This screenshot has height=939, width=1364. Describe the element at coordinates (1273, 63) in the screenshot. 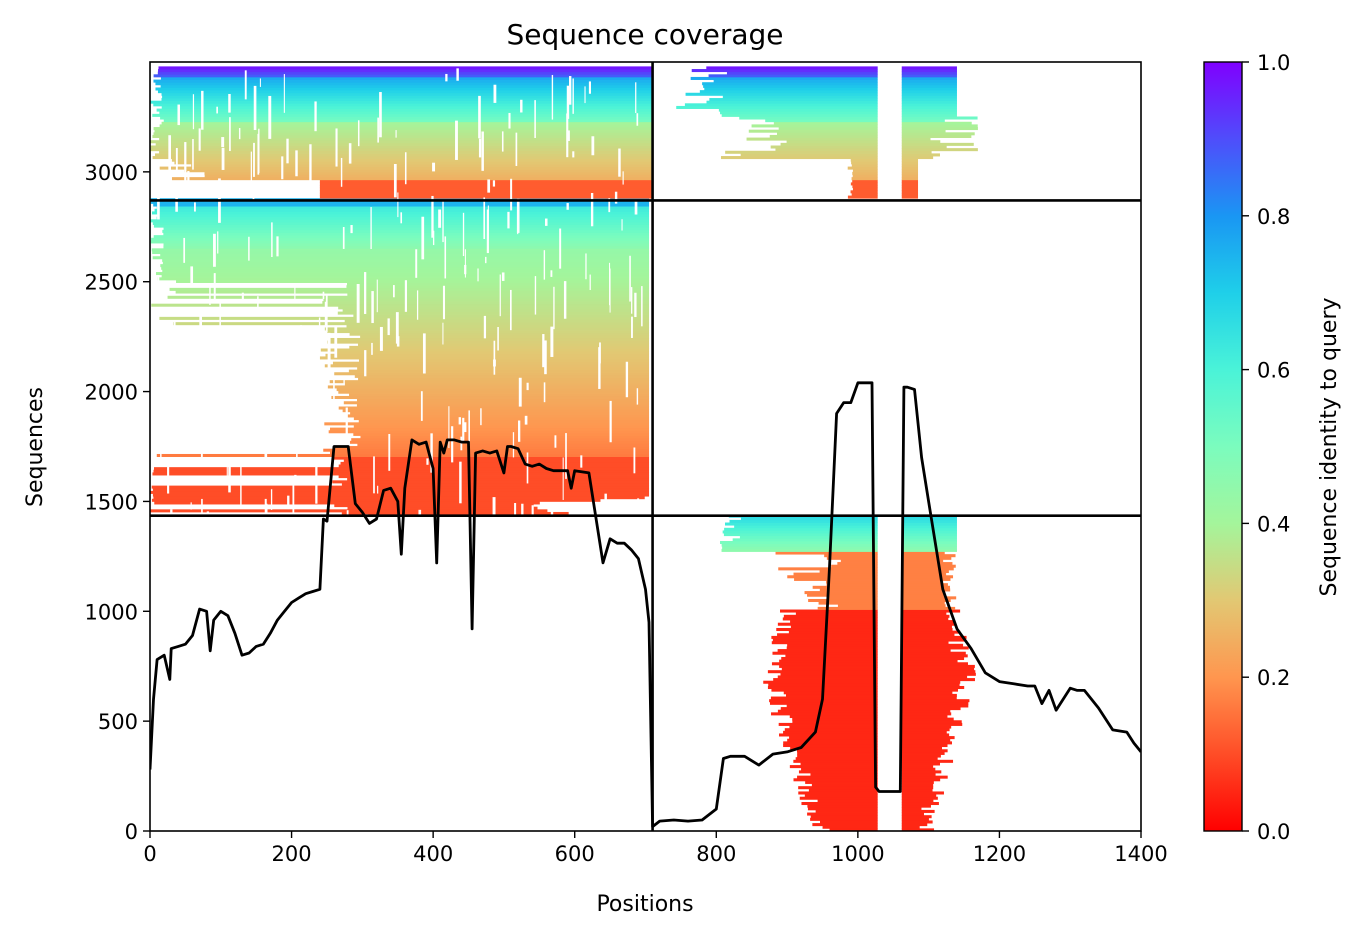

I see `colorbar-tick-label: 1.0` at that location.